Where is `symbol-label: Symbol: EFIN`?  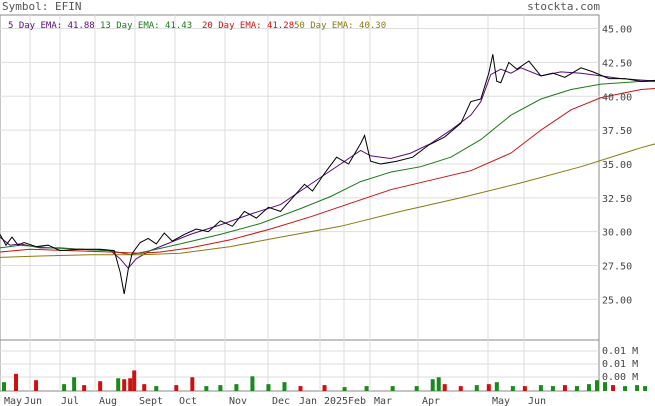
symbol-label: Symbol: EFIN is located at coordinates (42, 6).